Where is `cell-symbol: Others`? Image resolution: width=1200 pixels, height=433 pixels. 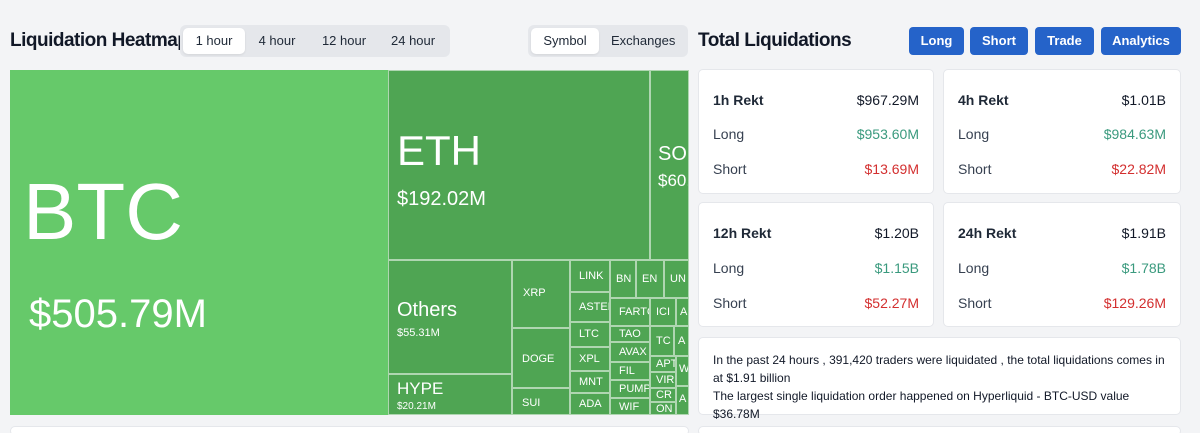 cell-symbol: Others is located at coordinates (427, 310).